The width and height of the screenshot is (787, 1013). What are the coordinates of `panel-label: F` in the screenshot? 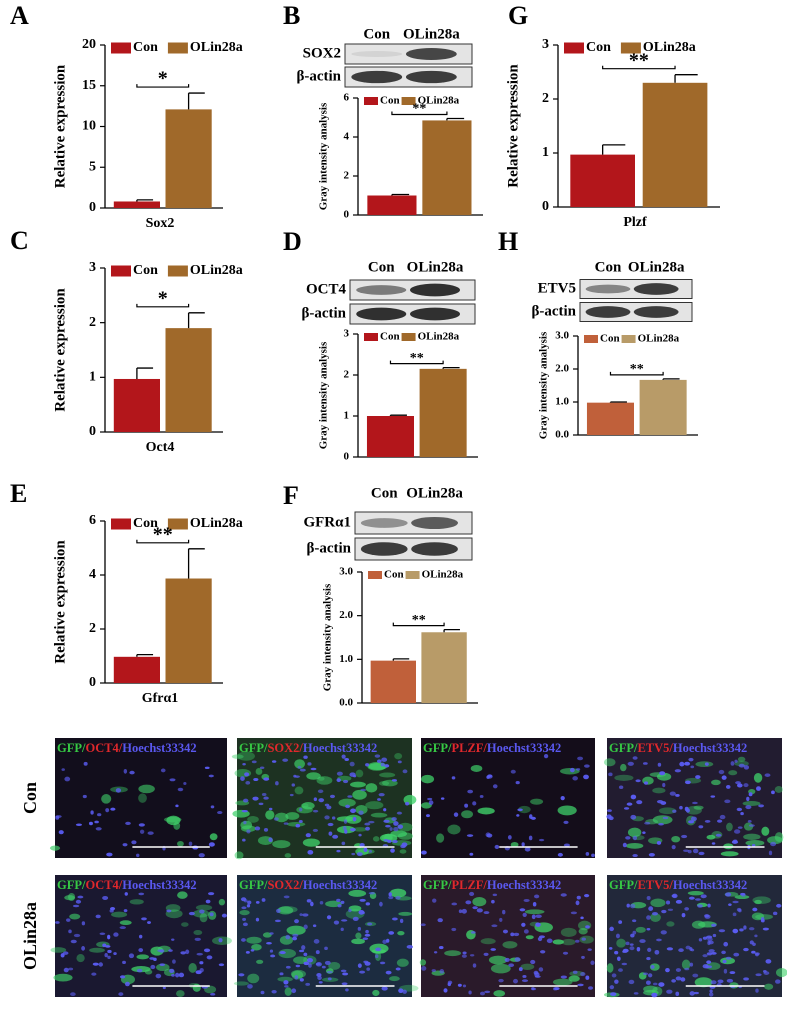 It's located at (291, 495).